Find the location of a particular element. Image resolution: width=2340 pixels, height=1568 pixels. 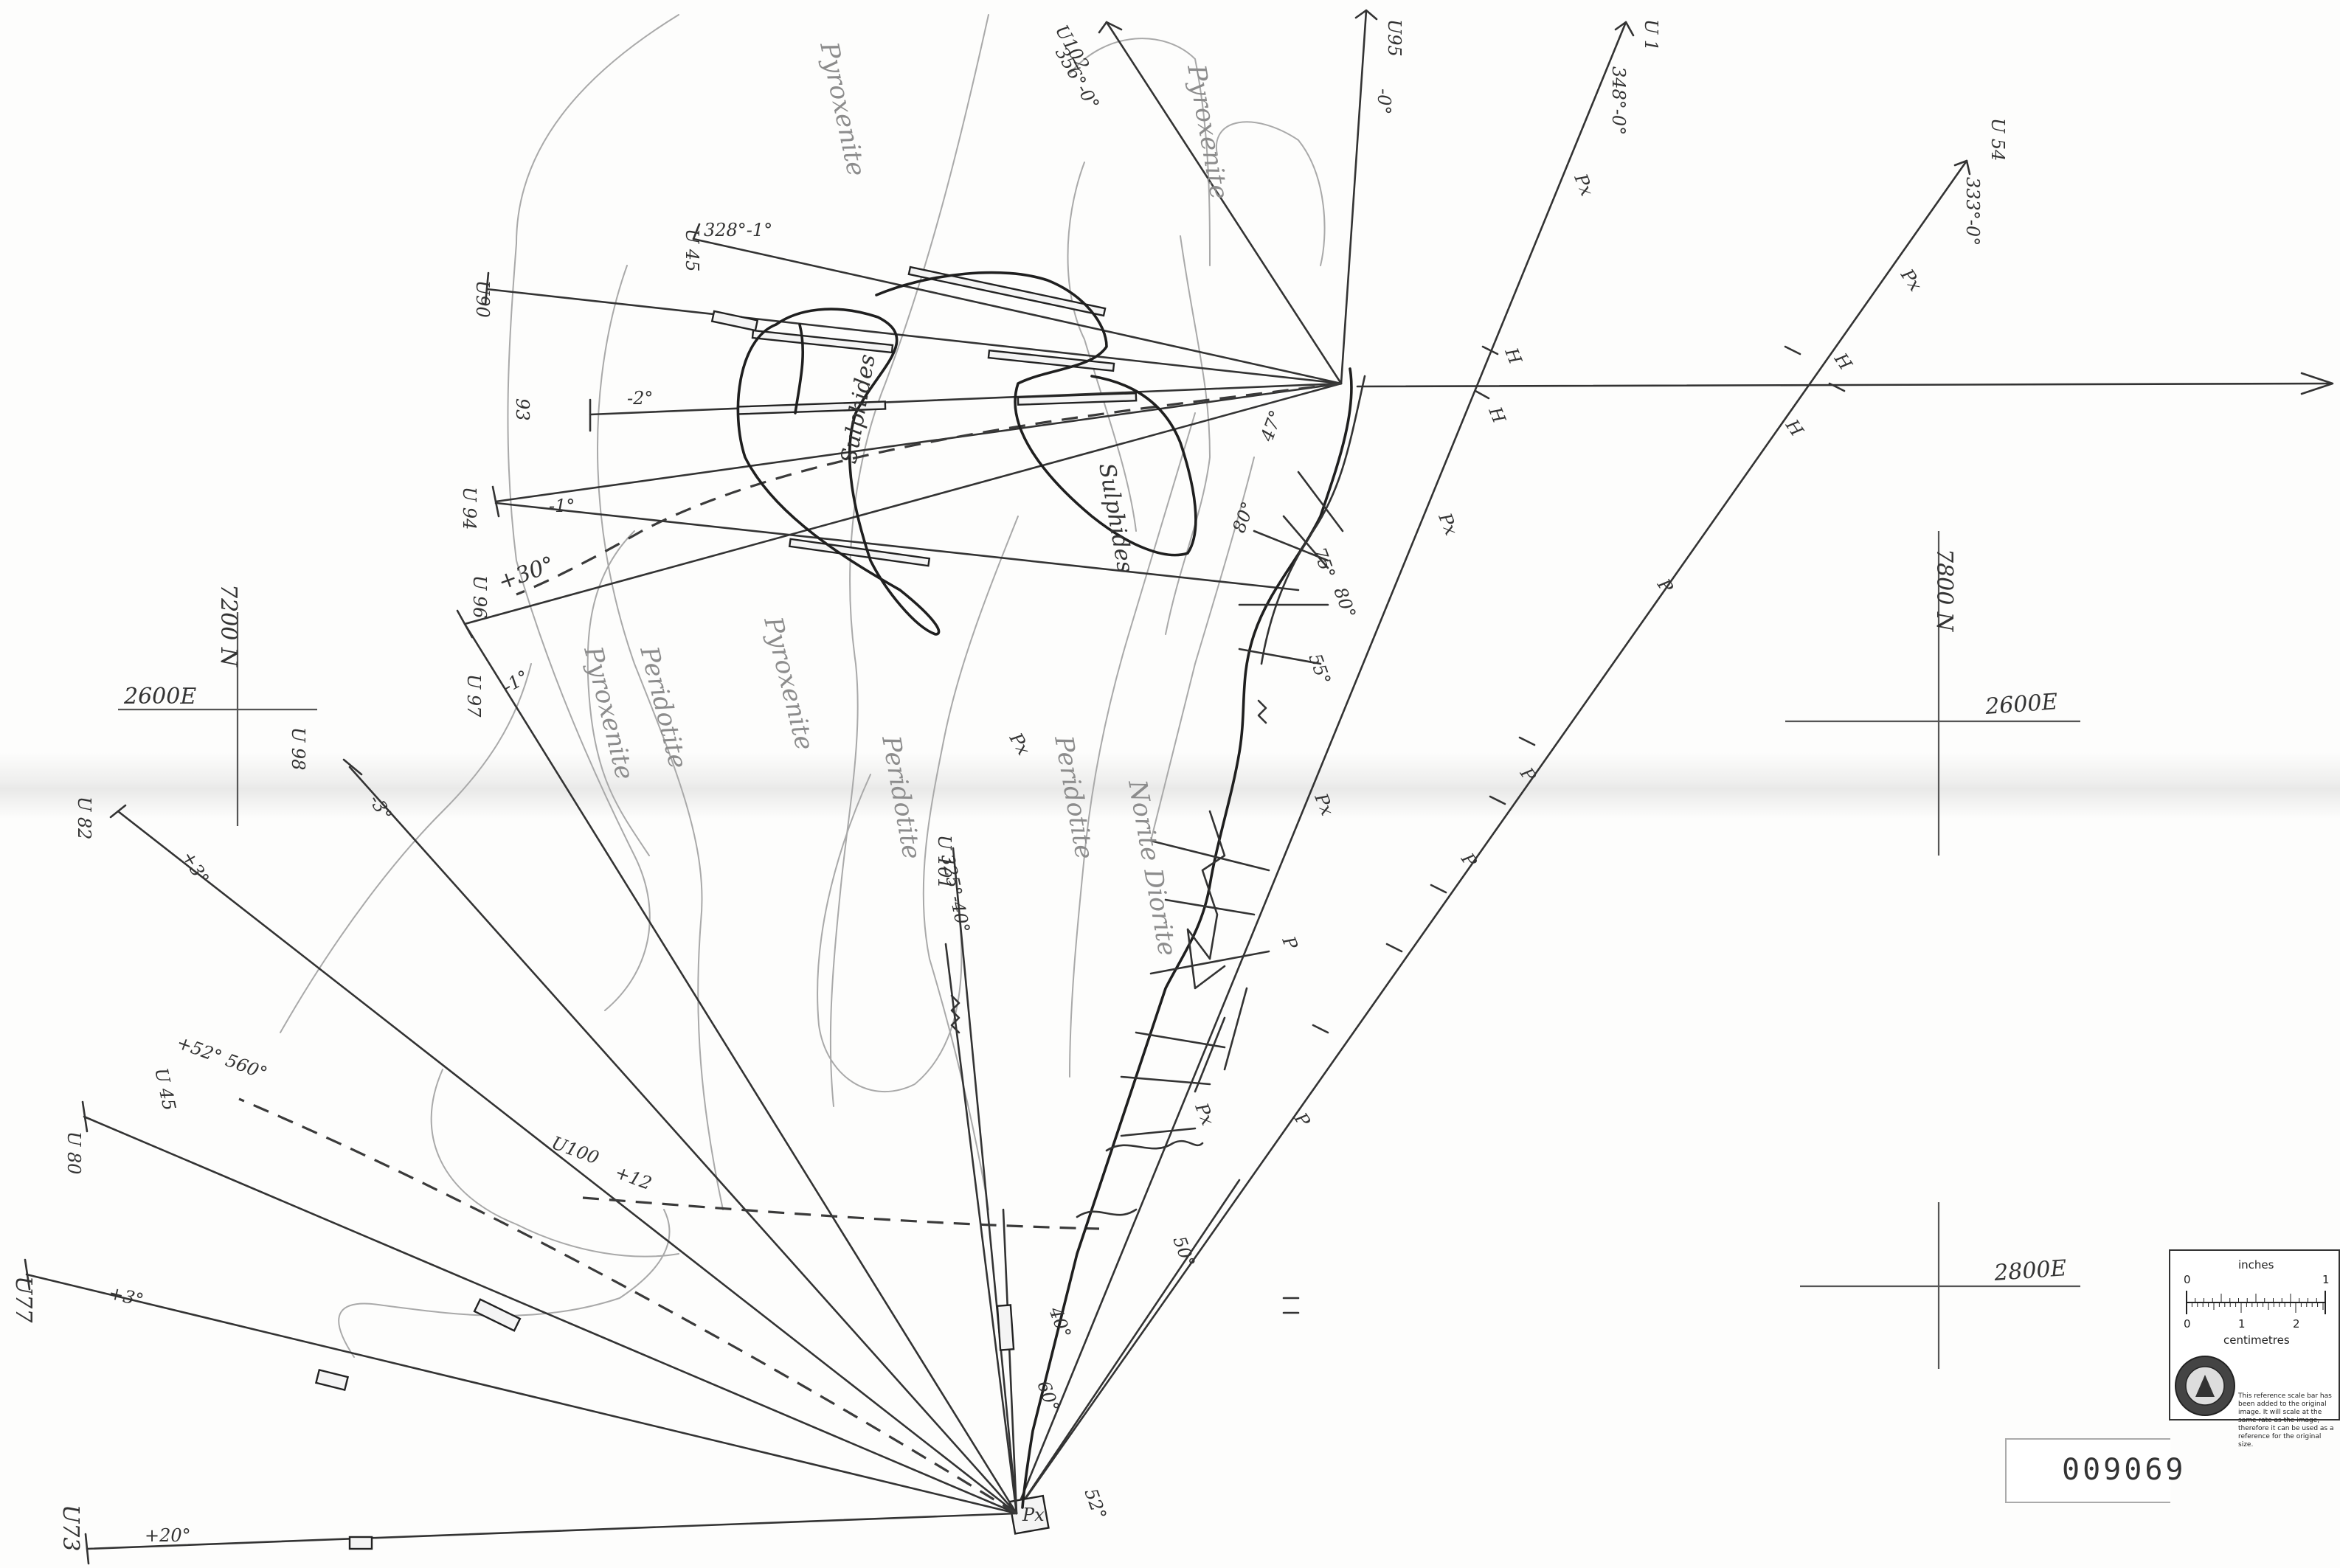

label-contact-h-1: H is located at coordinates (1513, 356).